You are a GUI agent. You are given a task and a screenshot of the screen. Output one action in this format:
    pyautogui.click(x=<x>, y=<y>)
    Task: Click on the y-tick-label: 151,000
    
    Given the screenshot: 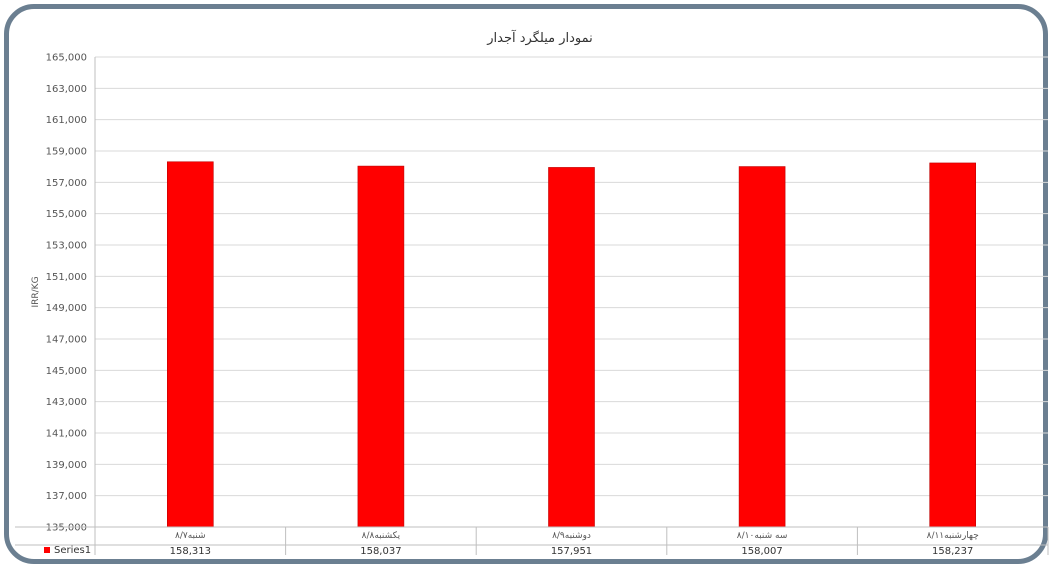 What is the action you would take?
    pyautogui.click(x=66, y=277)
    